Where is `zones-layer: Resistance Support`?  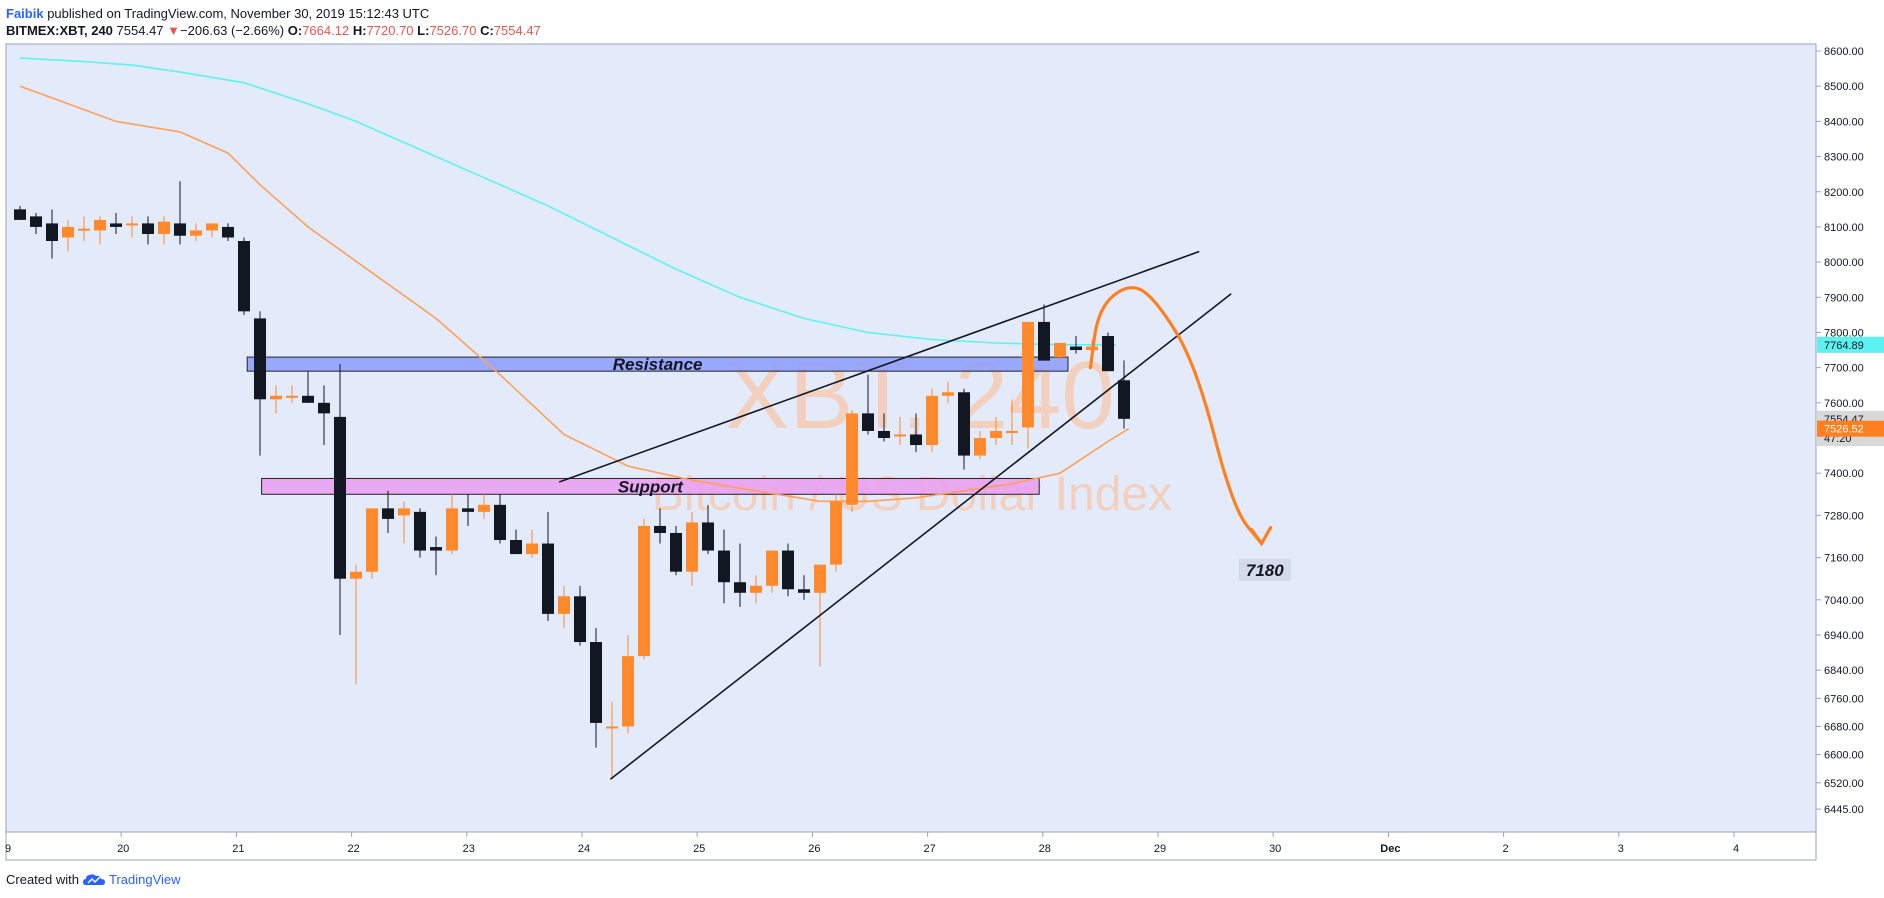
zones-layer: Resistance Support is located at coordinates (657, 425).